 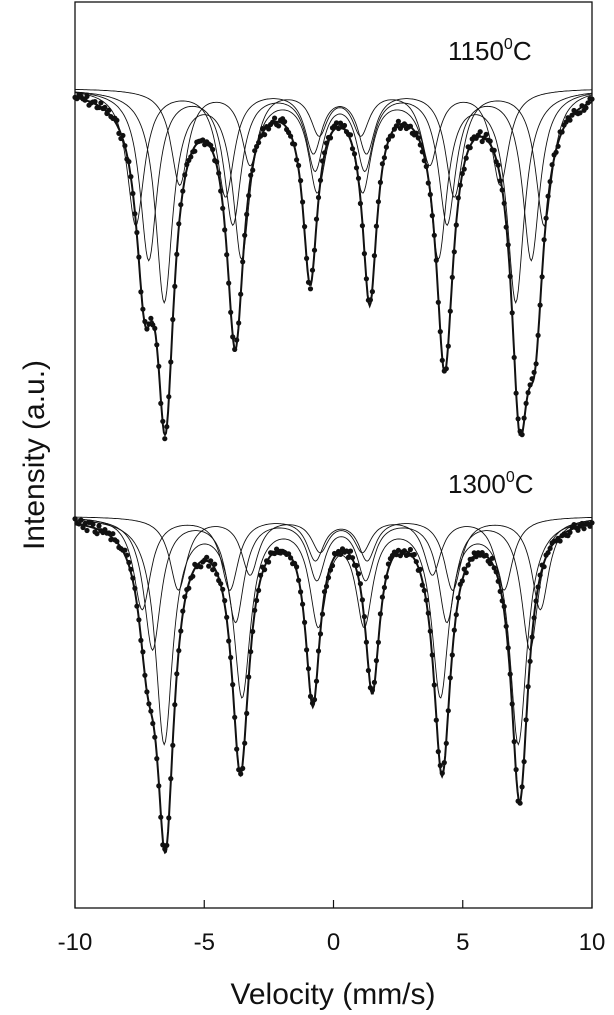 I want to click on x-tick-label: -10, so click(x=75, y=942).